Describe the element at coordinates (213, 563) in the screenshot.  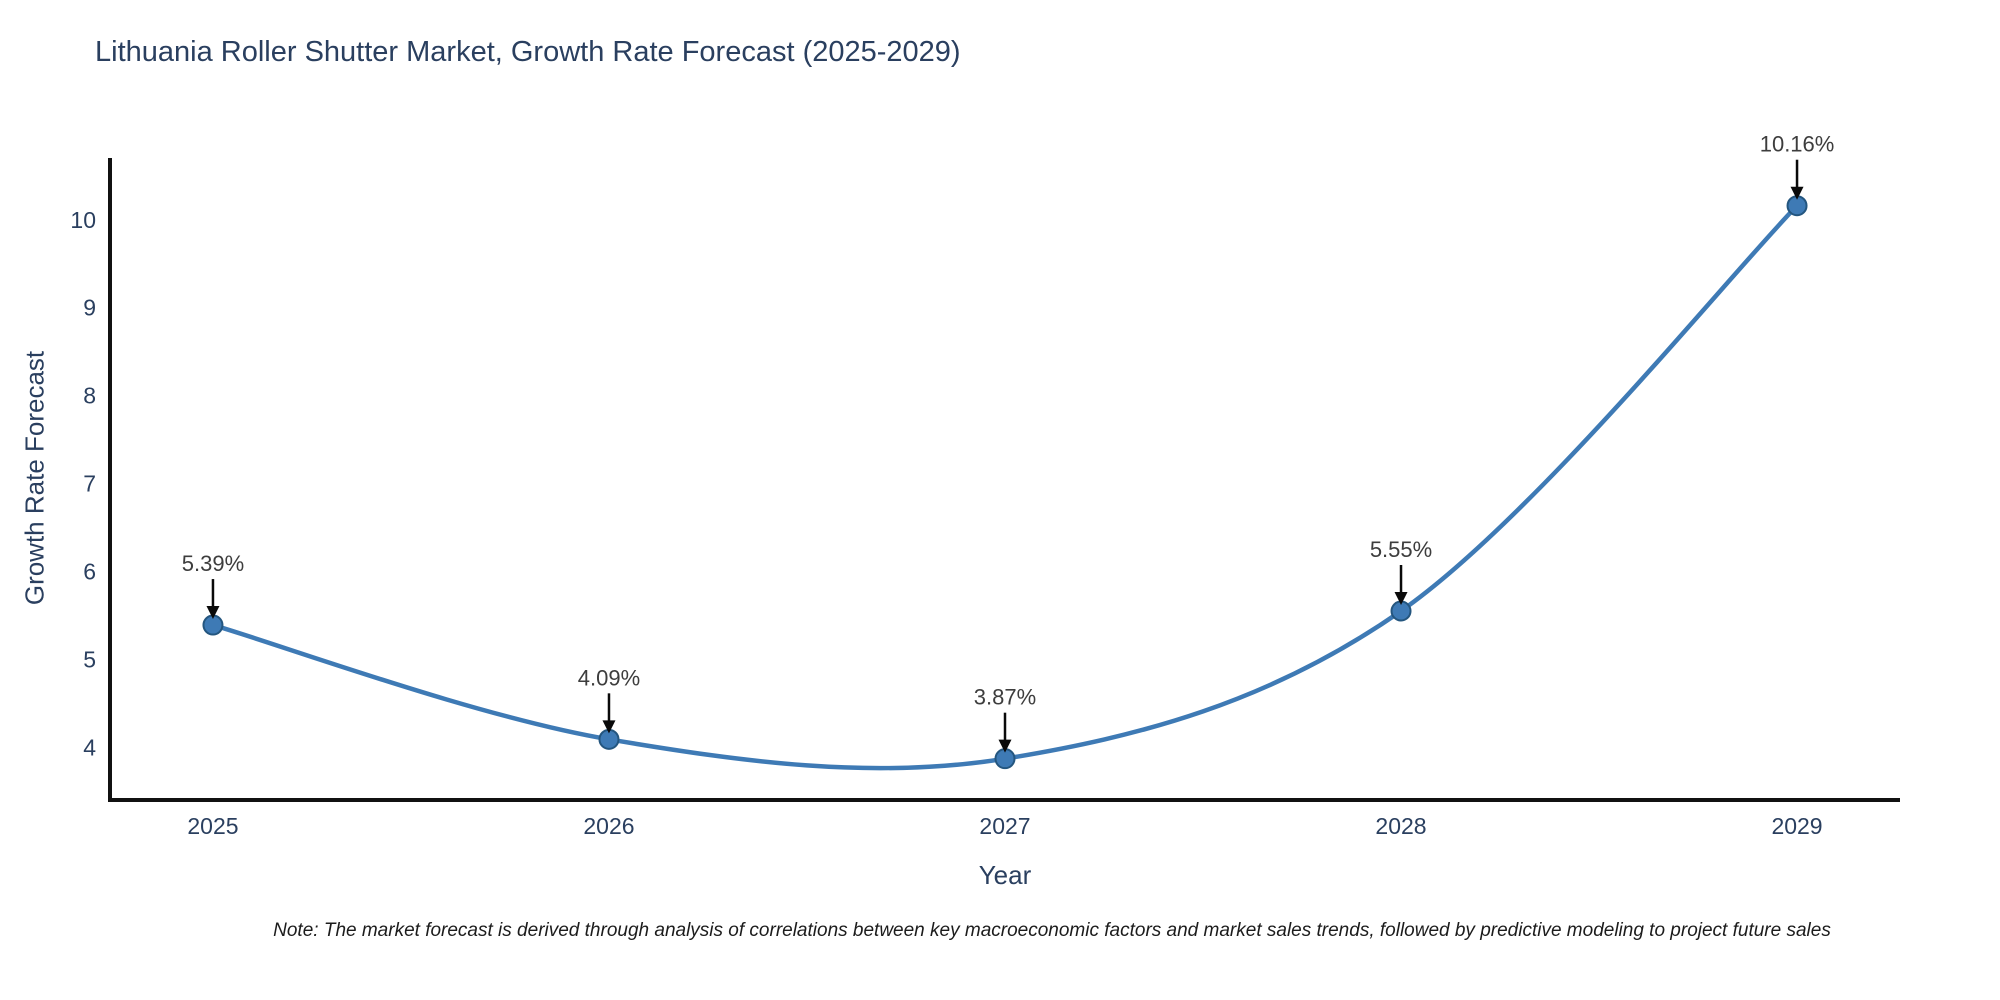
I see `data-point-label: 5.39%` at that location.